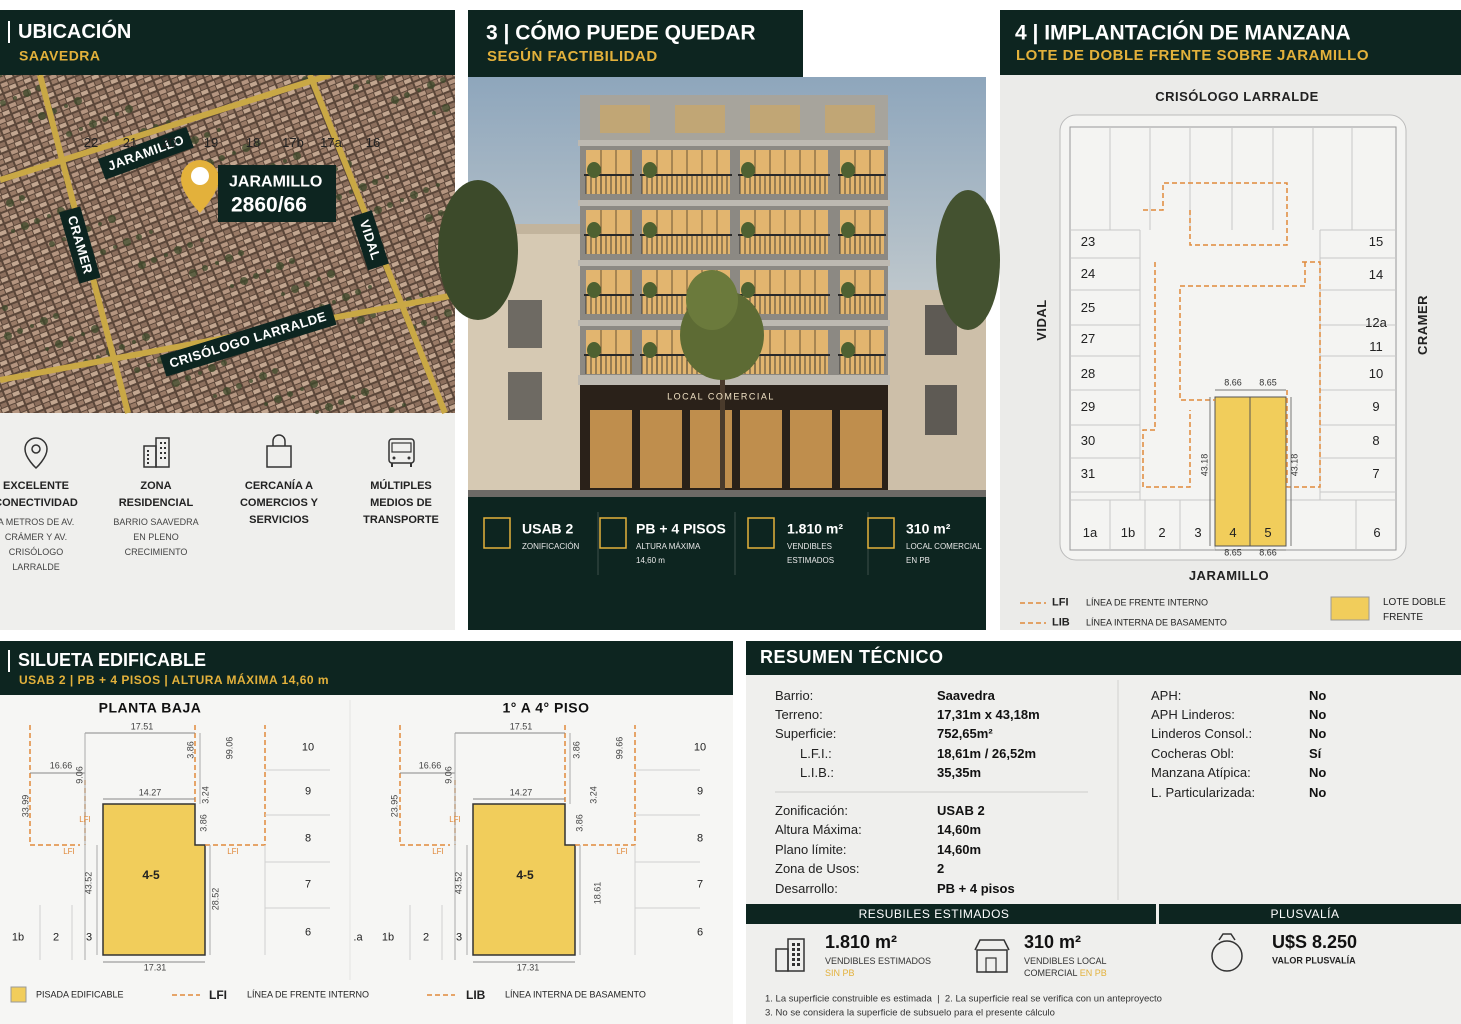  What do you see at coordinates (227, 521) in the screenshot?
I see `panel-bg` at bounding box center [227, 521].